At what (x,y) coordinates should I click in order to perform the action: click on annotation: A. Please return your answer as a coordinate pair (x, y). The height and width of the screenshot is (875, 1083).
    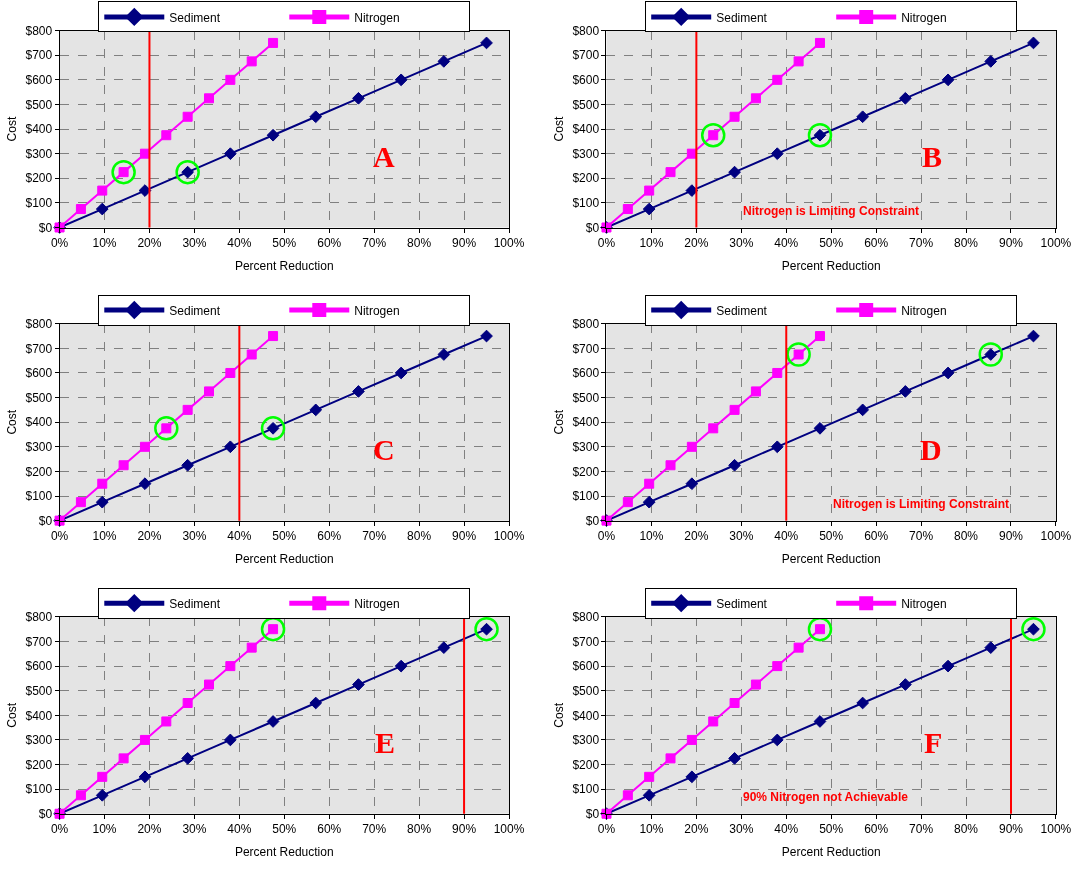
    Looking at the image, I should click on (384, 156).